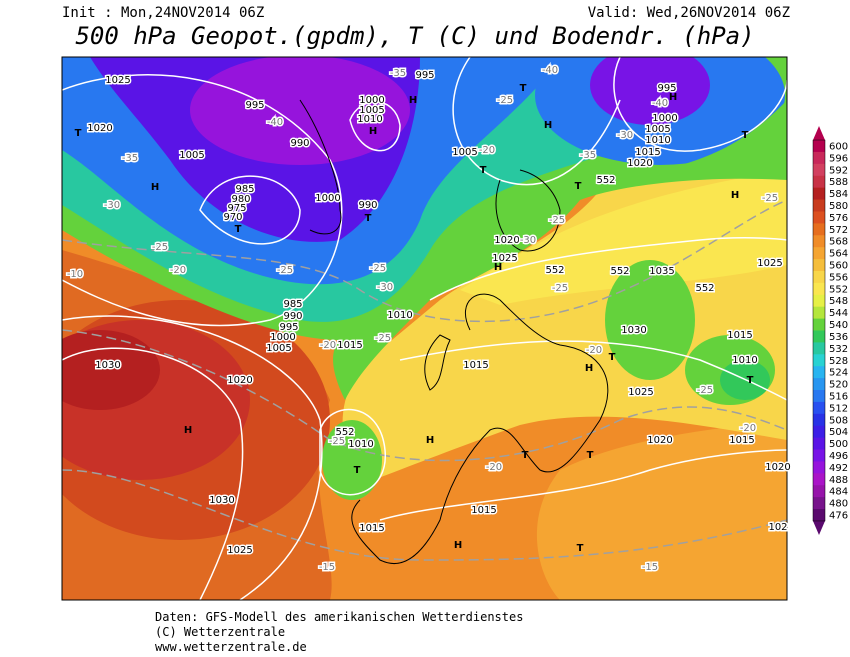 This screenshot has width=850, height=657. Describe the element at coordinates (838, 313) in the screenshot. I see `colorbar-label: 544` at that location.